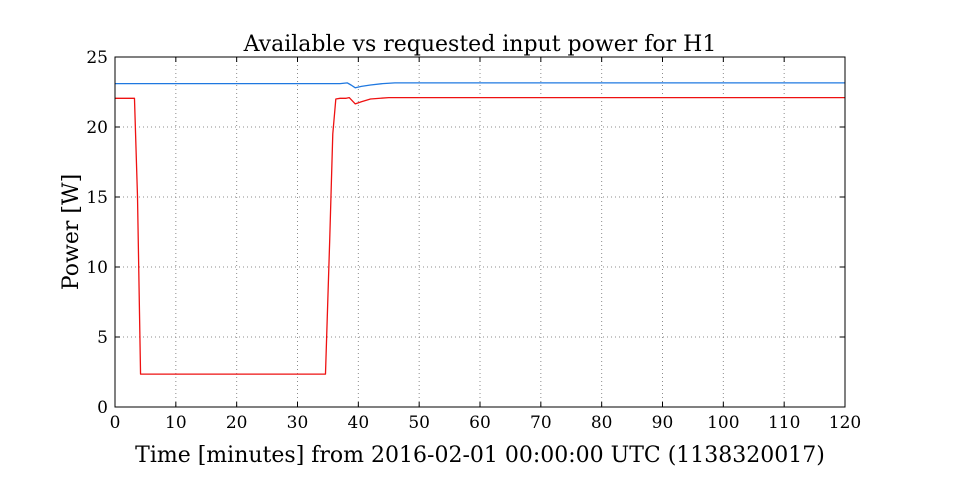 The width and height of the screenshot is (960, 480). What do you see at coordinates (102, 408) in the screenshot?
I see `y-tick-label: 0` at bounding box center [102, 408].